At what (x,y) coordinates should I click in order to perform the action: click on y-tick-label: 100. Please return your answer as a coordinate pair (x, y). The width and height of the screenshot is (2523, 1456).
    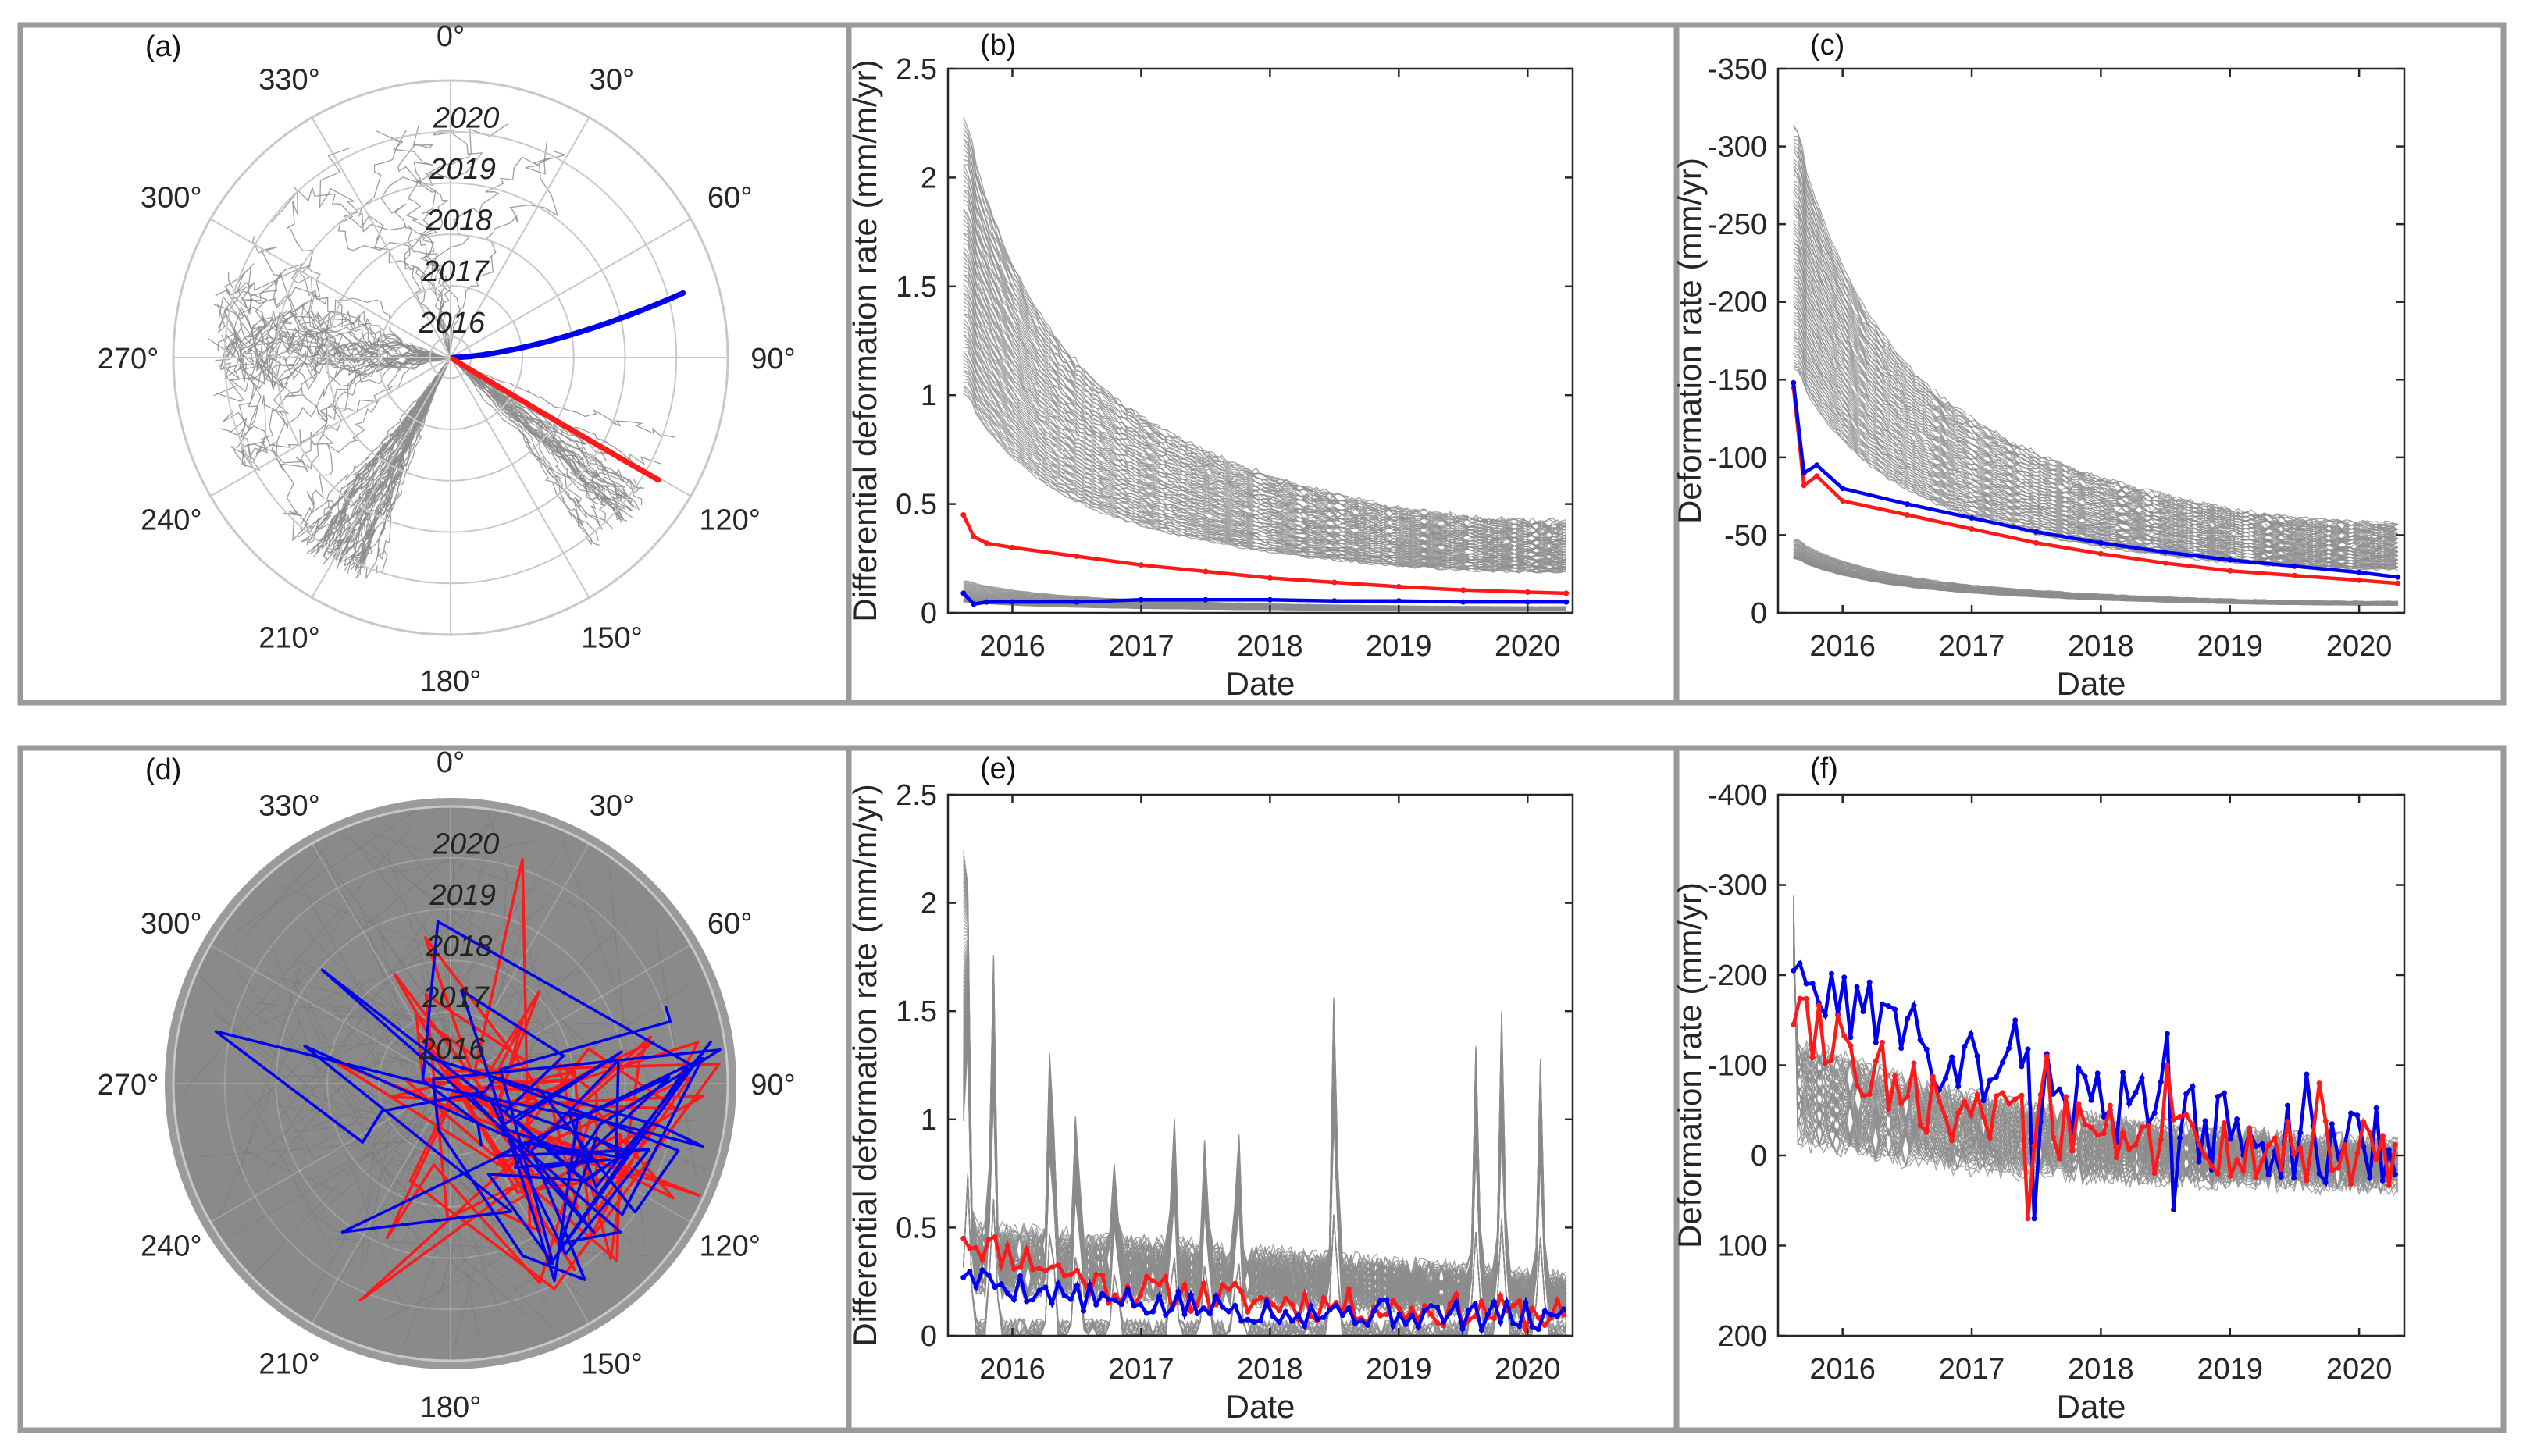
    Looking at the image, I should click on (1743, 1246).